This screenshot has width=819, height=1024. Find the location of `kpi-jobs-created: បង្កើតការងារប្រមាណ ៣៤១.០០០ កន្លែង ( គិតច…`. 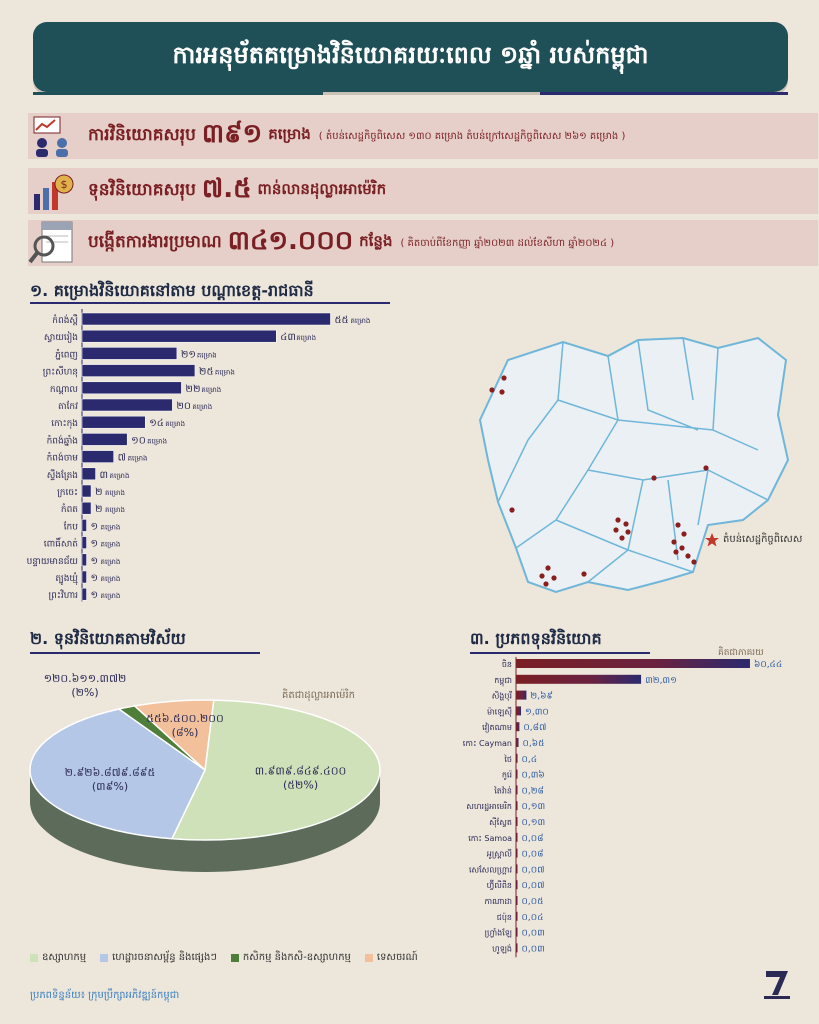

kpi-jobs-created: បង្កើតការងារប្រមាណ ៣៤១.០០០ កន្លែង ( គិតច… is located at coordinates (423, 243).